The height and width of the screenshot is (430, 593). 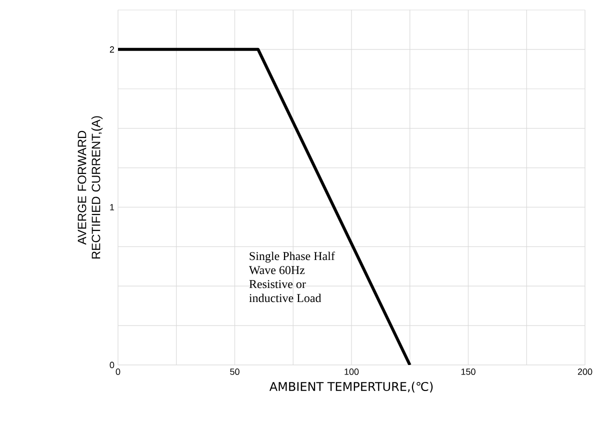 I want to click on x-axis-title: AMBIENT TEMPERTURE,(℃), so click(x=351, y=387).